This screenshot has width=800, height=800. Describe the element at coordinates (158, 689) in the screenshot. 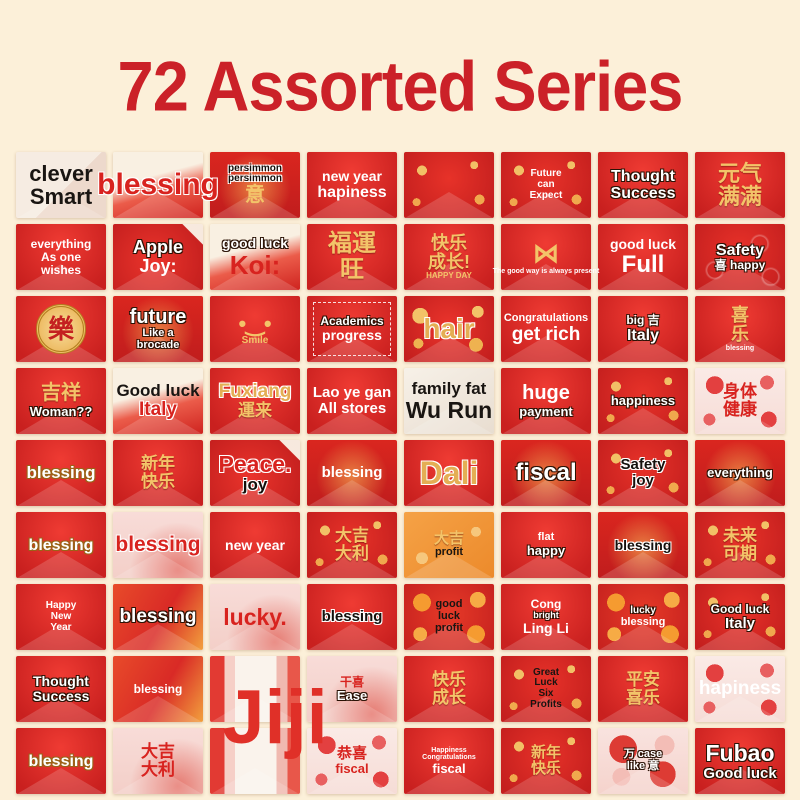

I see `envelope-58: blessing` at that location.